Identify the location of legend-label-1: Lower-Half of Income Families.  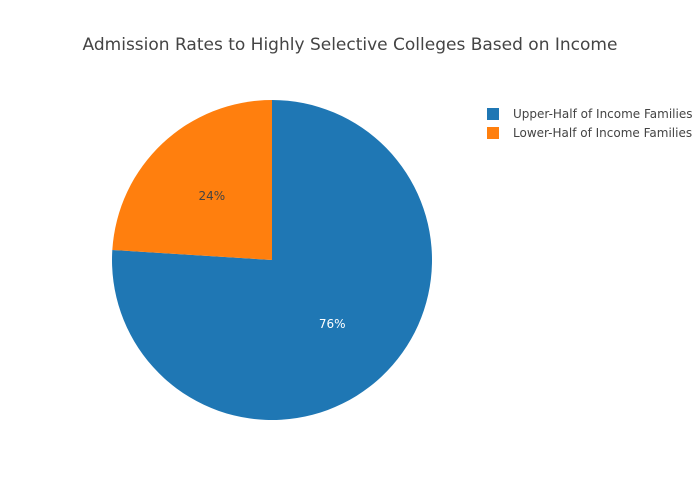
(602, 133).